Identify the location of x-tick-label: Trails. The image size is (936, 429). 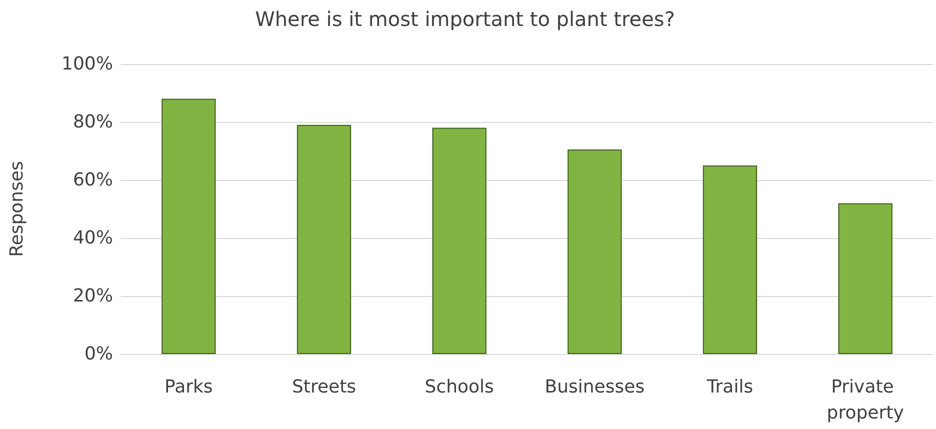
(730, 387).